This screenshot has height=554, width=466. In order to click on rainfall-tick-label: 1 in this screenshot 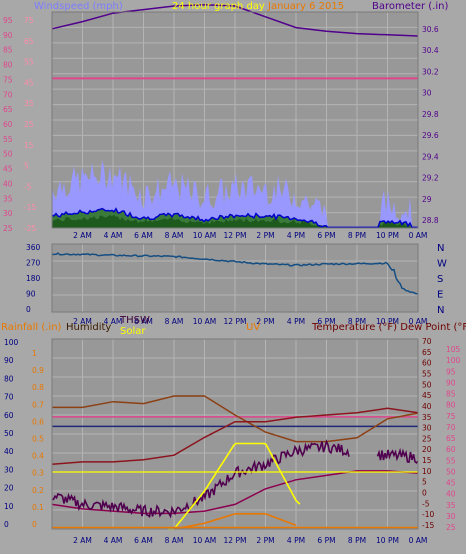, I will do `click(34, 353)`.